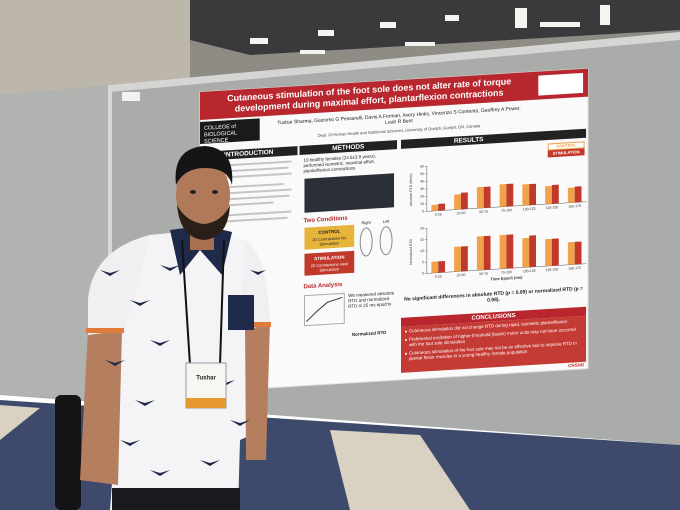 The height and width of the screenshot is (510, 680). Describe the element at coordinates (411, 189) in the screenshot. I see `y-axis-label: Absolute RTD (Nm/s)` at that location.